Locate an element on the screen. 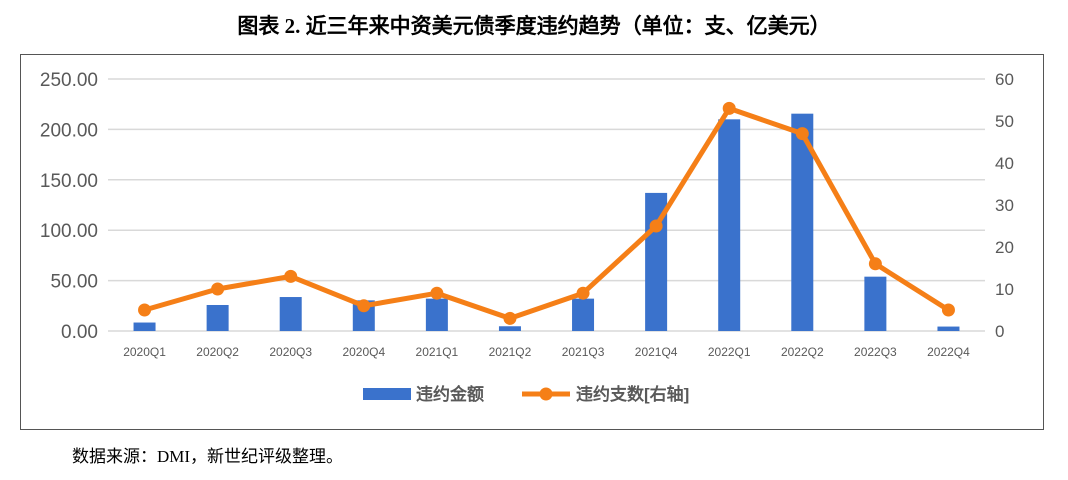 The image size is (1068, 480). legend-label: 违约支数[右轴] is located at coordinates (632, 394).